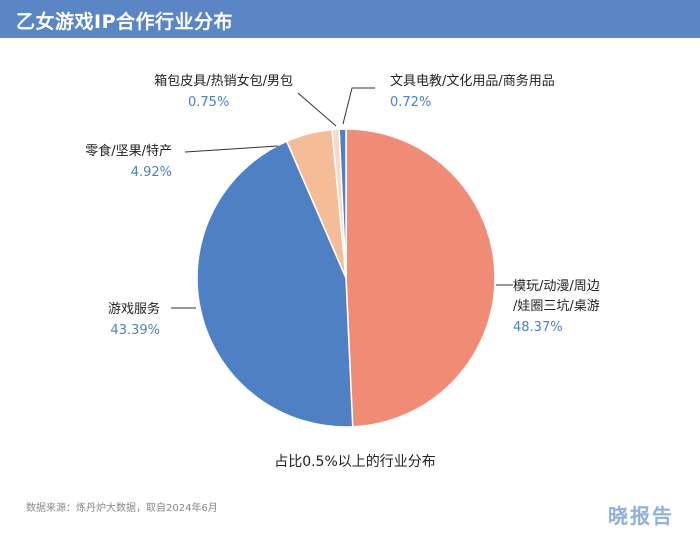 This screenshot has width=700, height=534. What do you see at coordinates (134, 309) in the screenshot?
I see `slice-label-1-0: 游戏服务` at bounding box center [134, 309].